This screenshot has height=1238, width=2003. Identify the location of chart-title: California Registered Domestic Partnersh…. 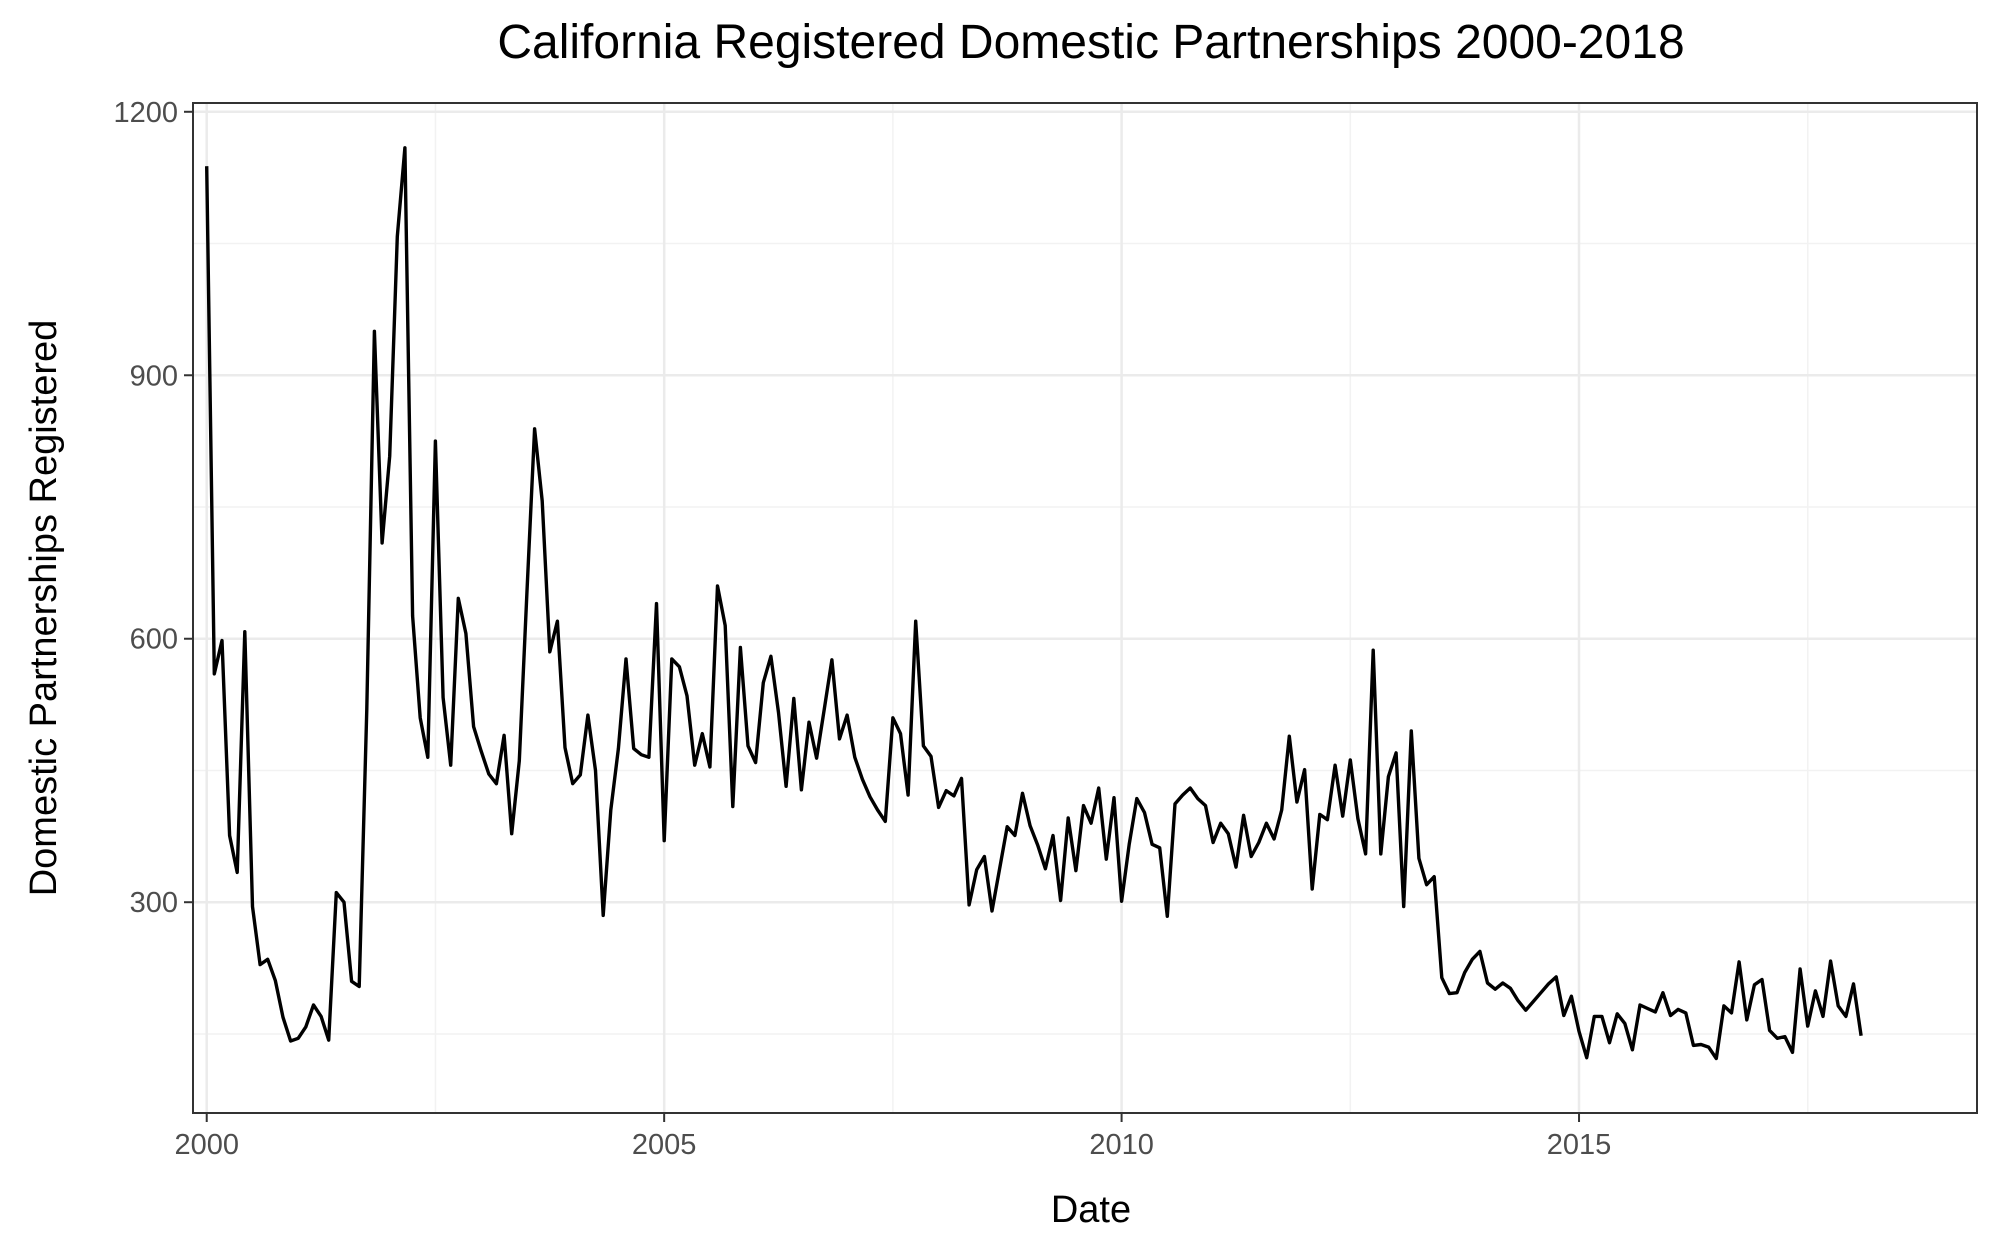
(1090, 42).